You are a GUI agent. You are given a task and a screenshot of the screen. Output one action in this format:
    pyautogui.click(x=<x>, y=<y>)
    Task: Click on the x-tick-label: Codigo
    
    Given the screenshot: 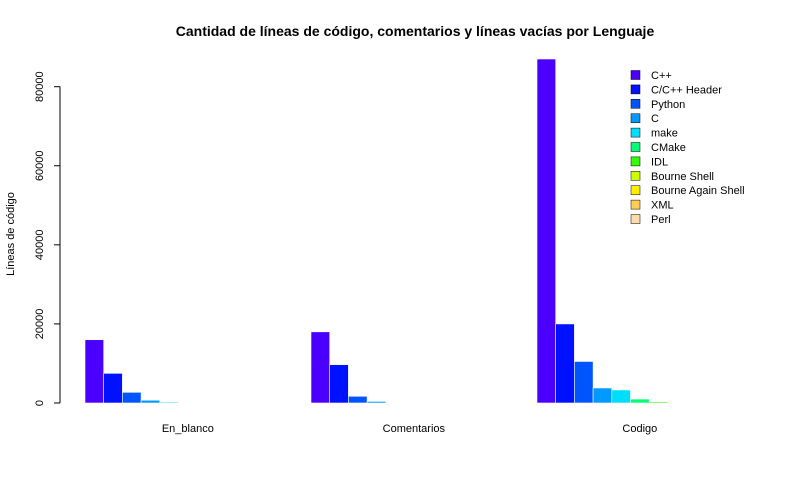 What is the action you would take?
    pyautogui.click(x=639, y=429)
    